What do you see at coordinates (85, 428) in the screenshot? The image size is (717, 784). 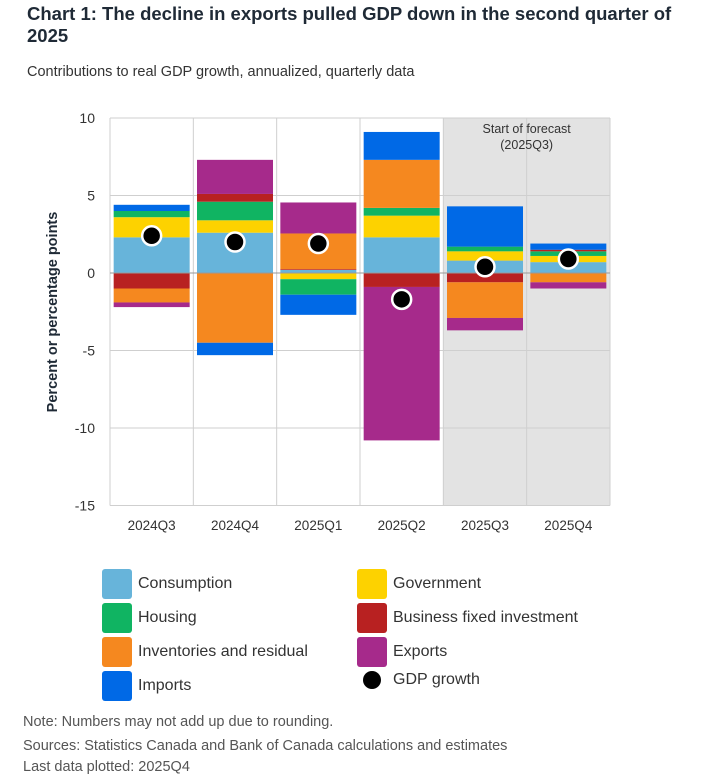 I see `y-tick-label: -10` at bounding box center [85, 428].